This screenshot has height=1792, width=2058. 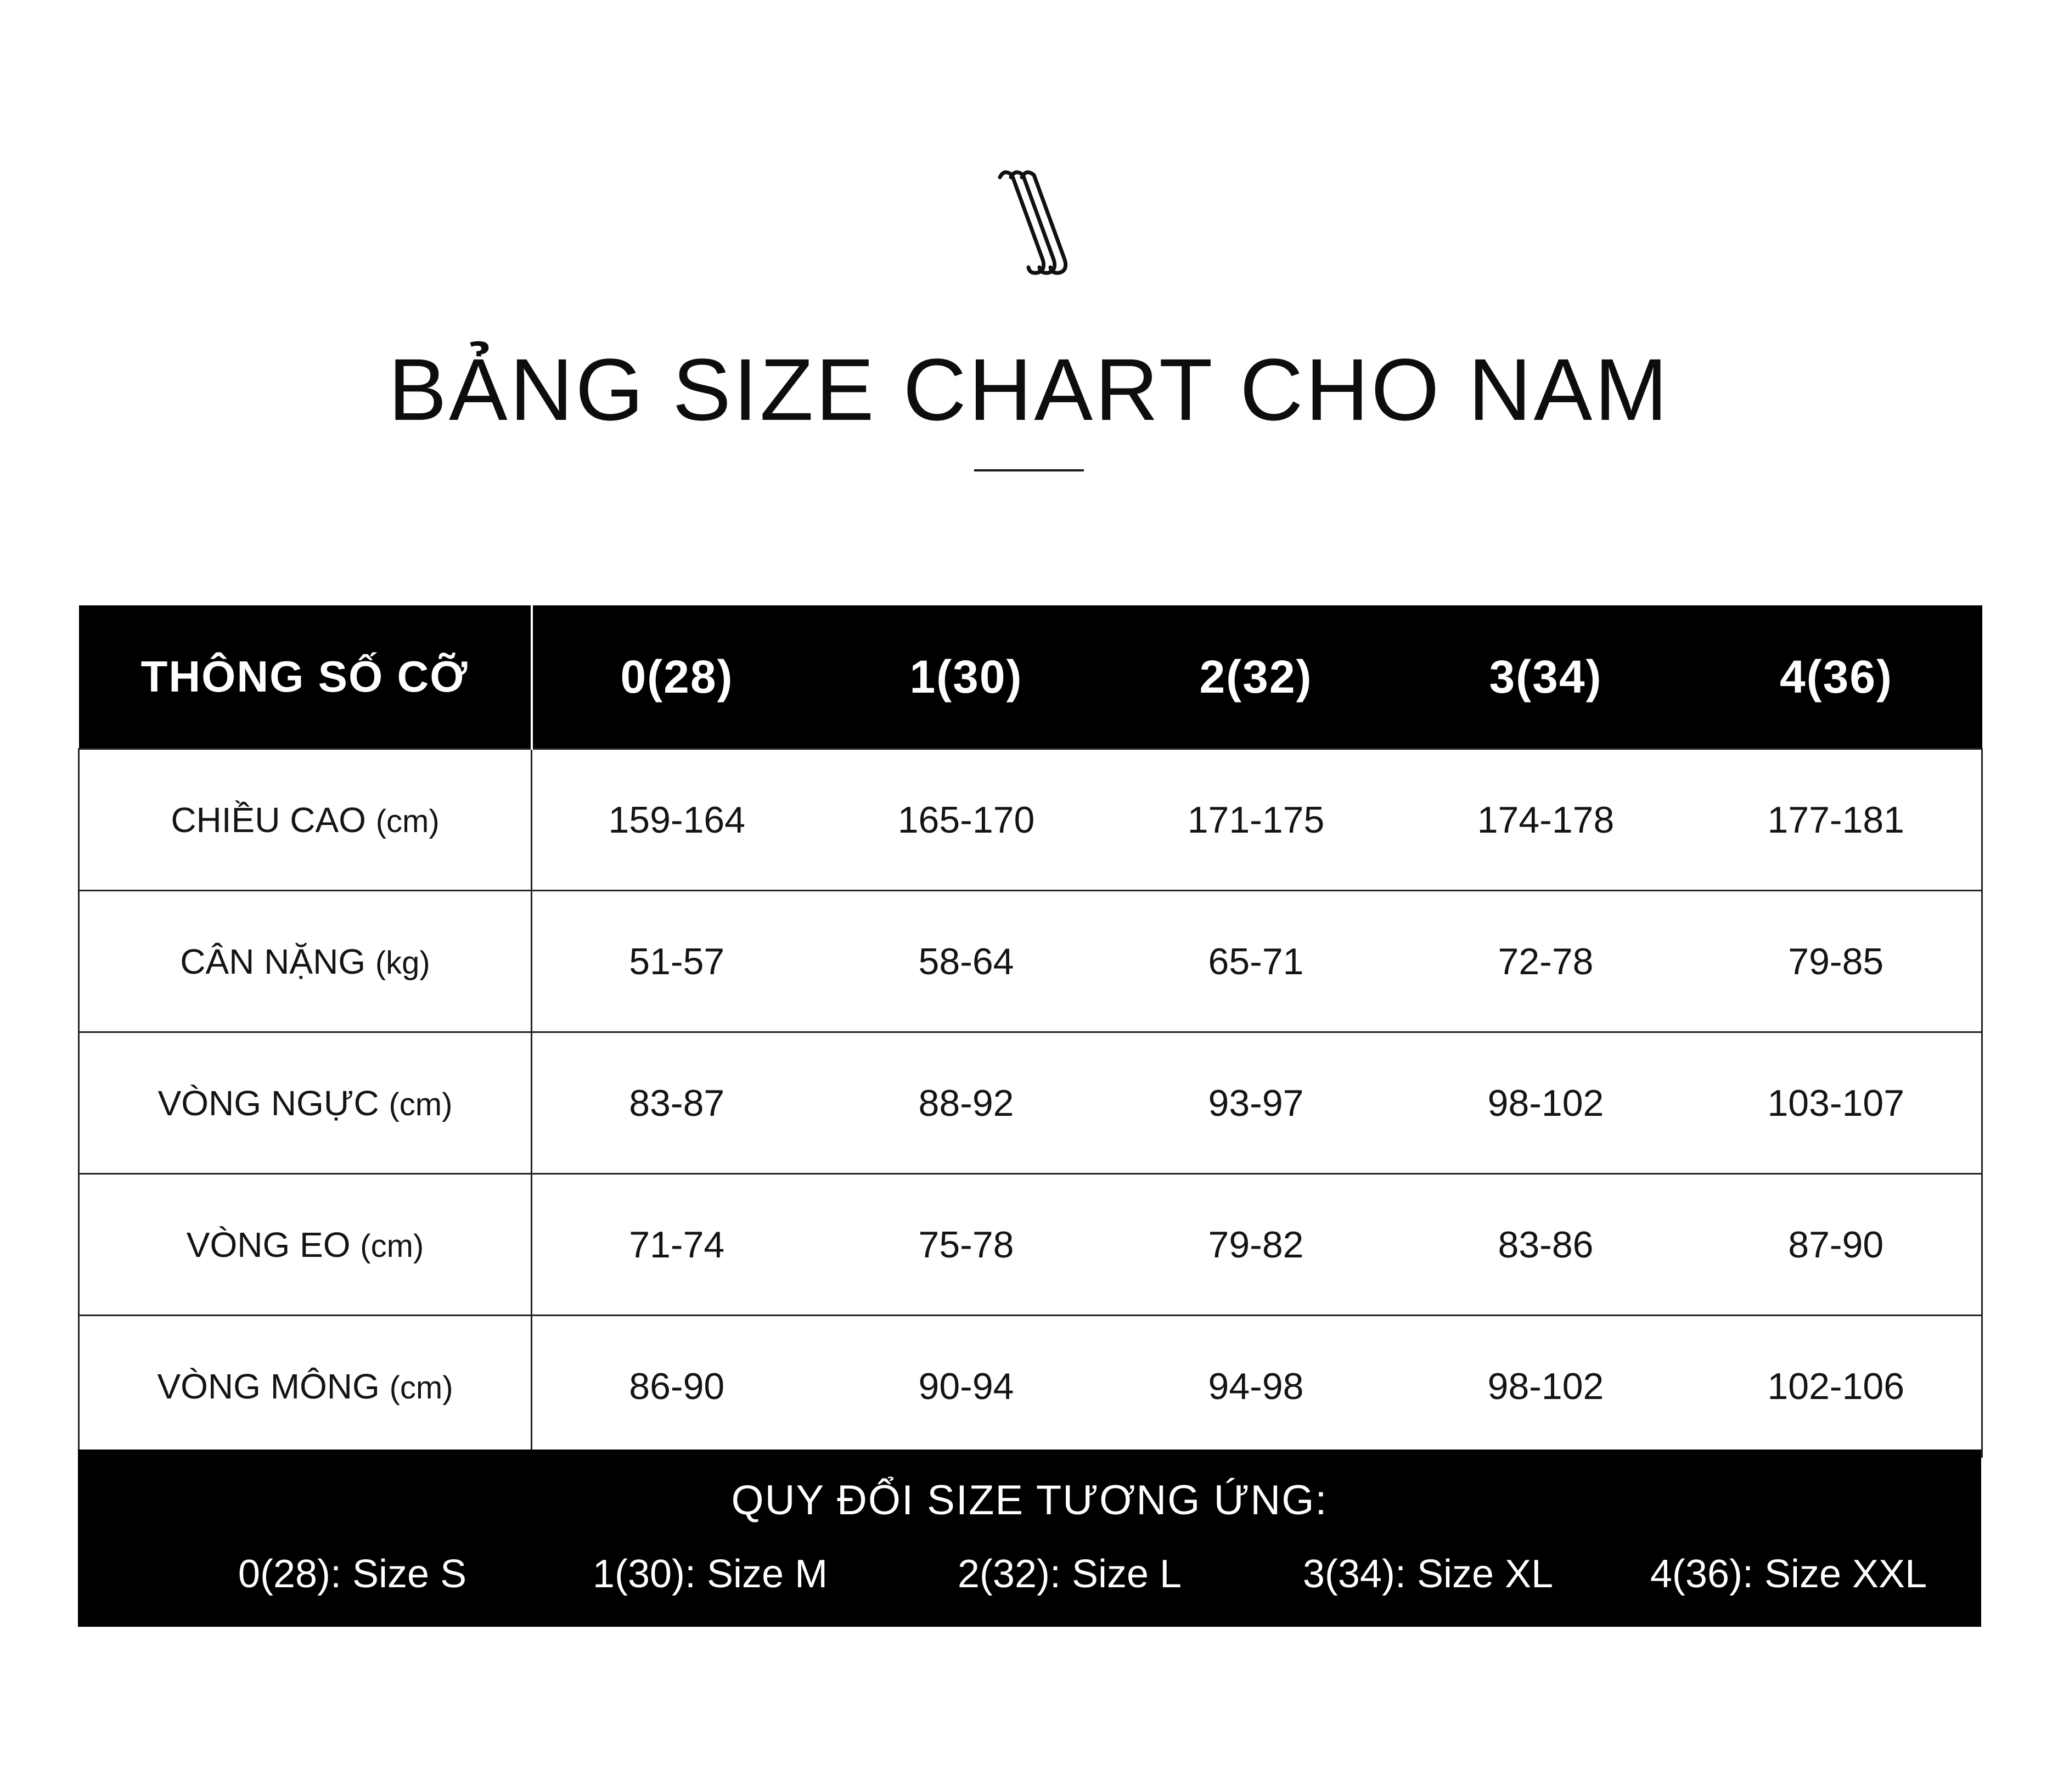 I want to click on row-label-cell: VÒNG EO (cm), so click(x=305, y=1244).